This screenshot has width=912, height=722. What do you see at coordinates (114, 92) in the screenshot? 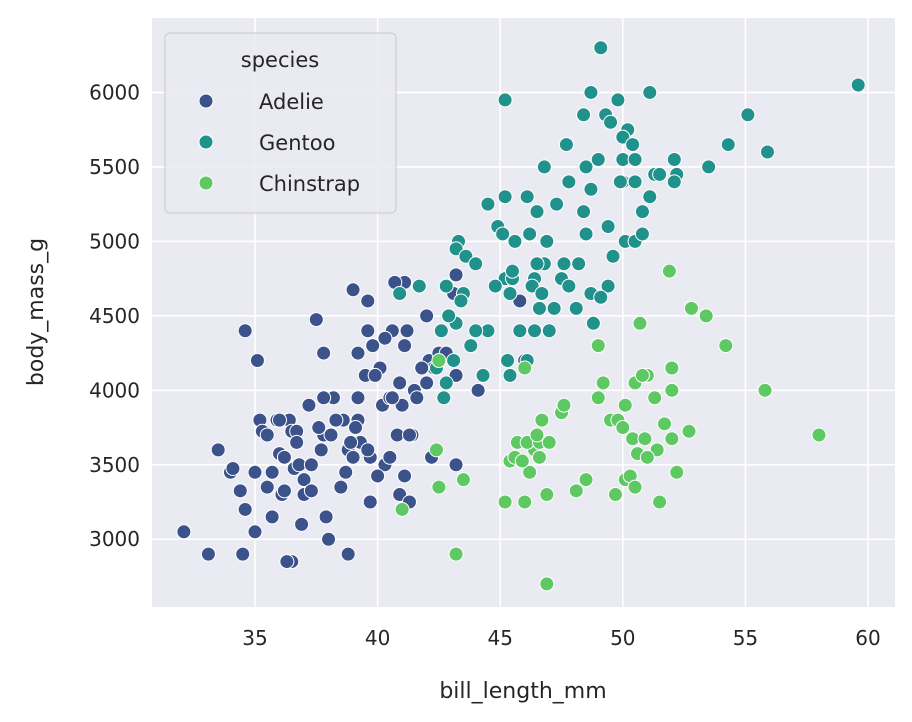
I see `y-tick-label: 6000` at bounding box center [114, 92].